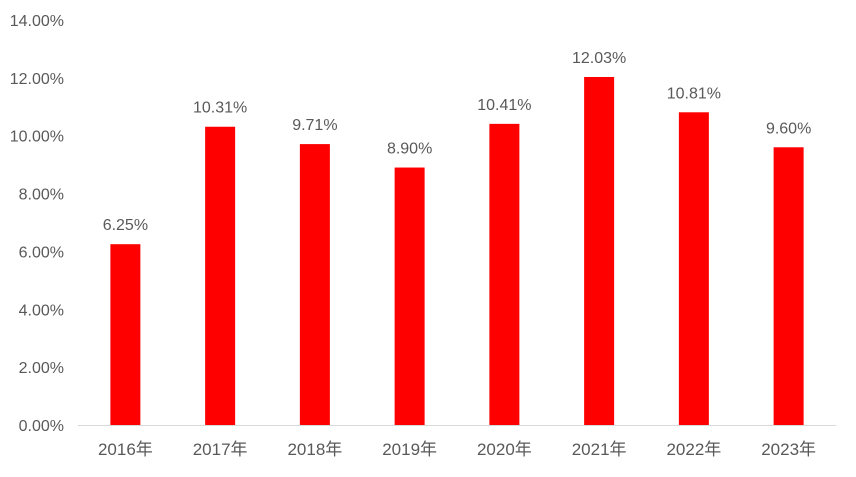  I want to click on data-label: 12.03%, so click(599, 58).